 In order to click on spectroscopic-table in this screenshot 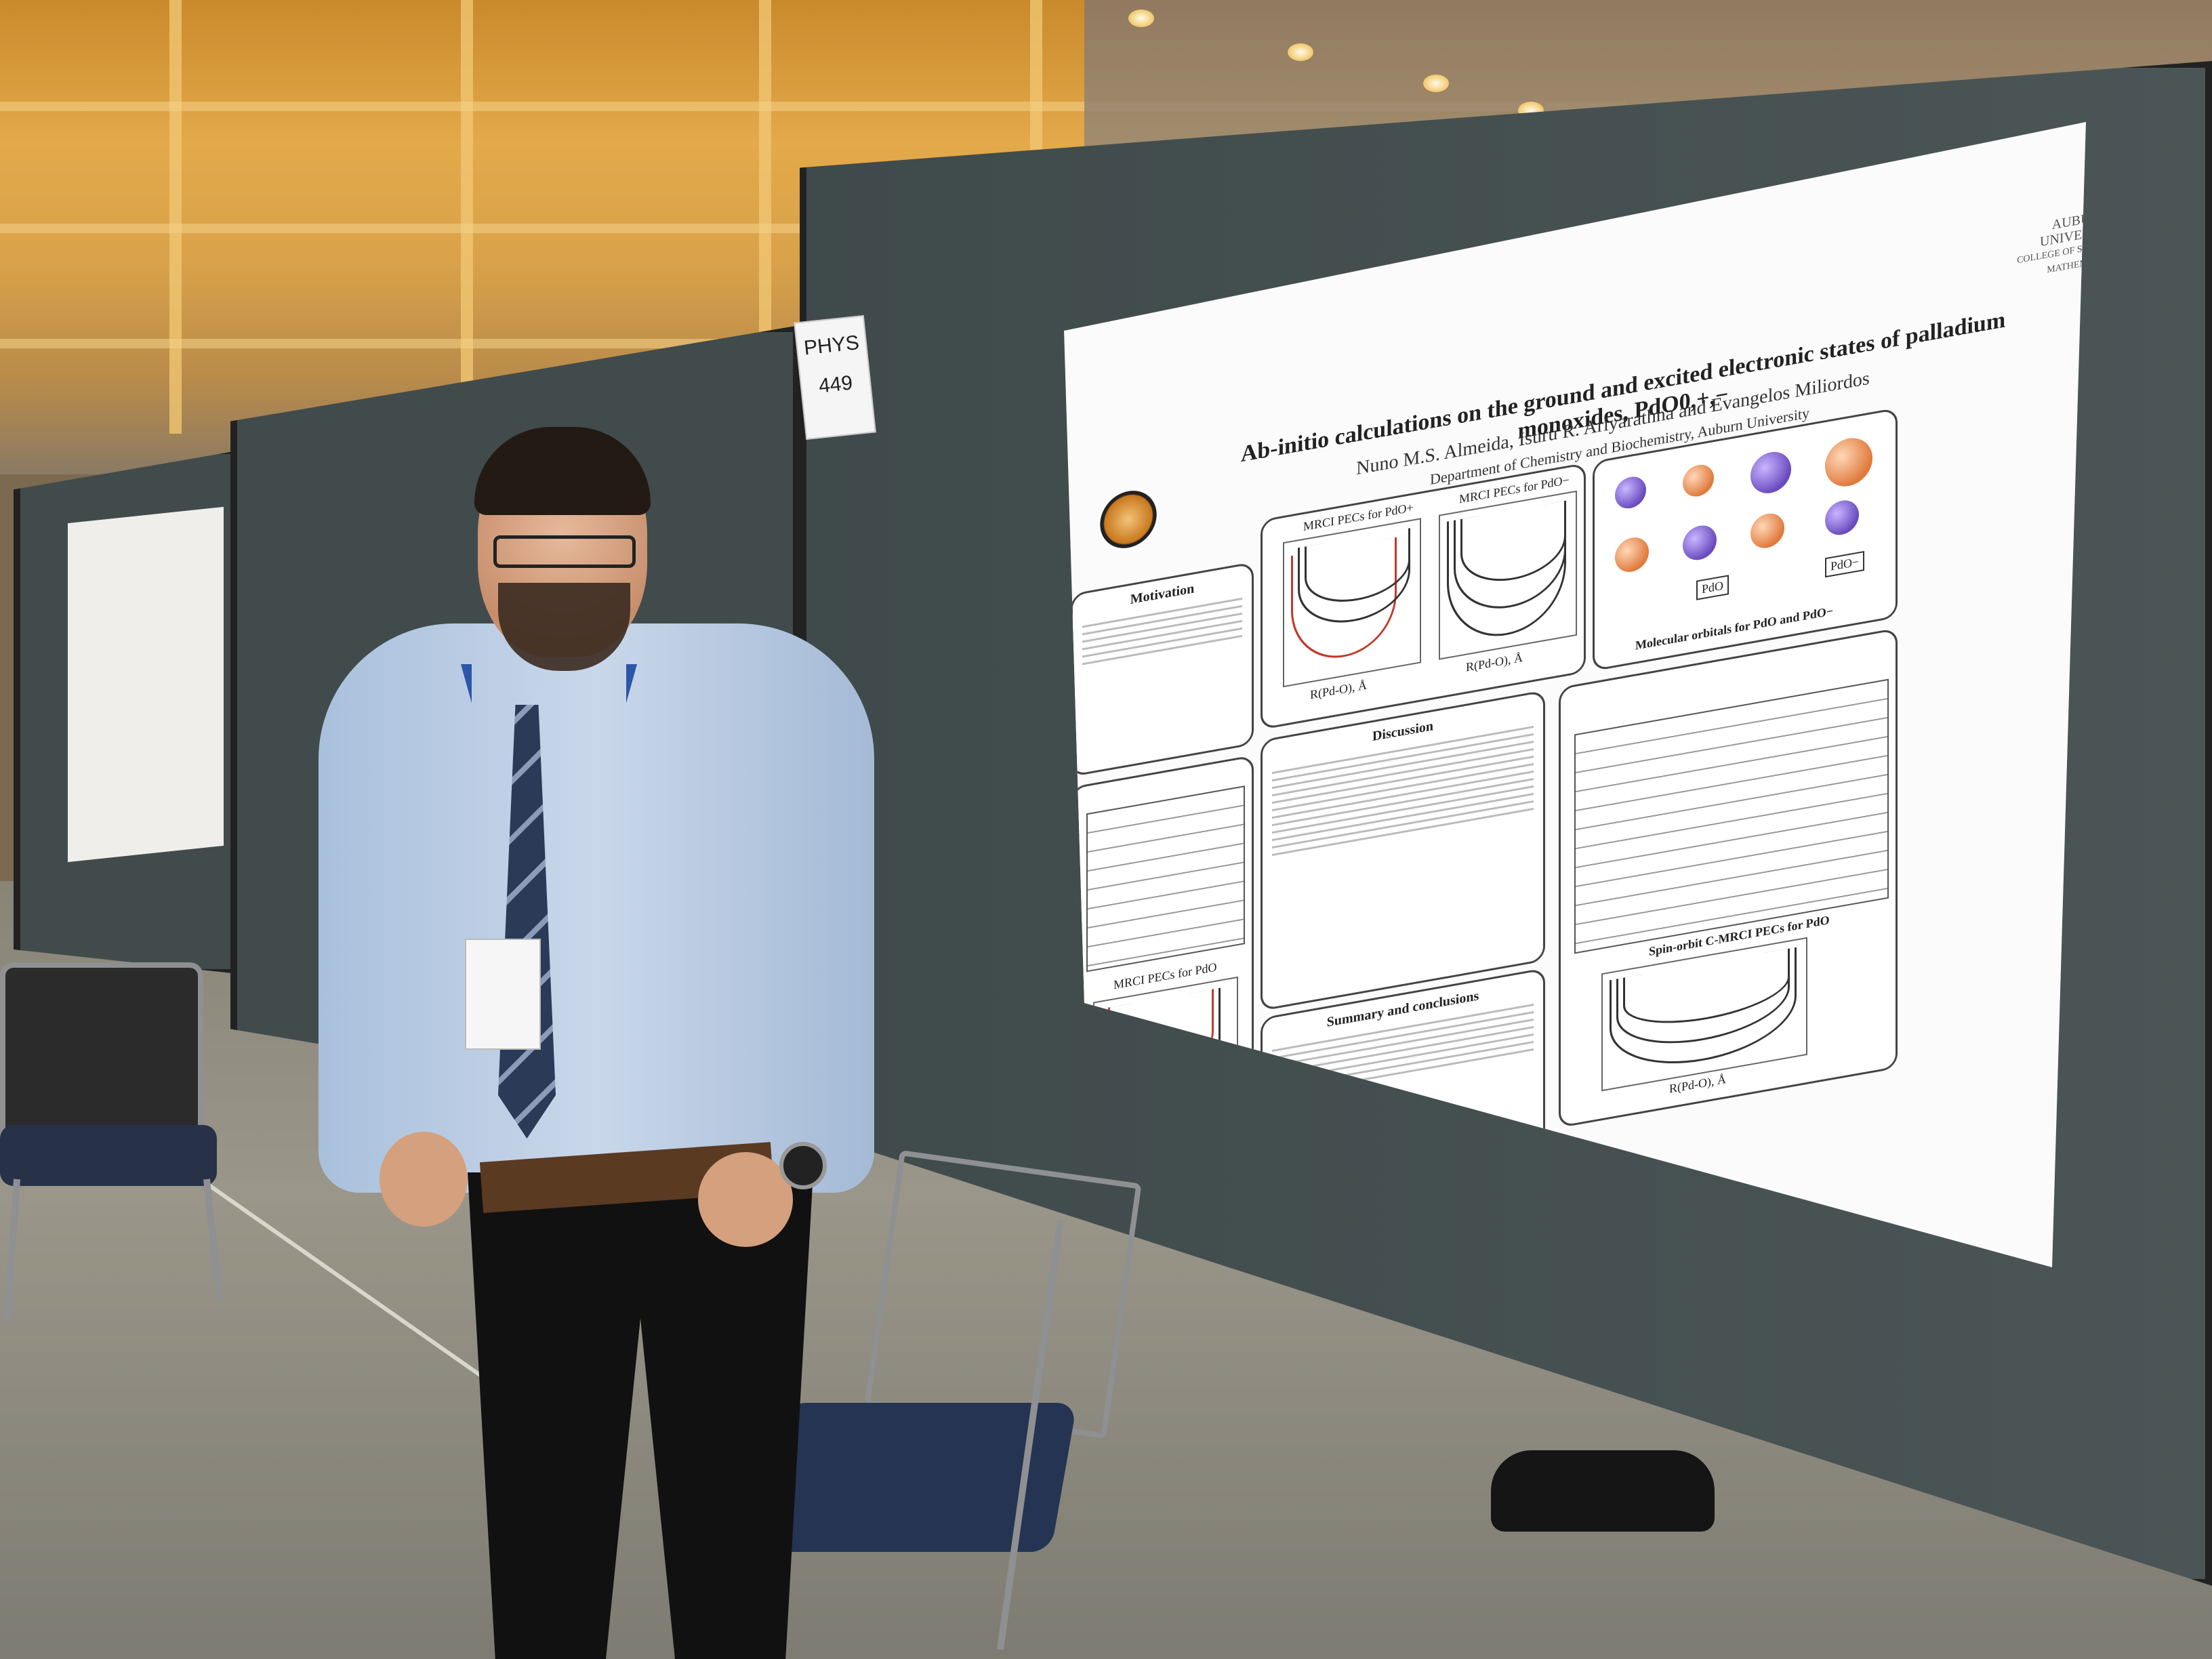, I will do `click(1165, 878)`.